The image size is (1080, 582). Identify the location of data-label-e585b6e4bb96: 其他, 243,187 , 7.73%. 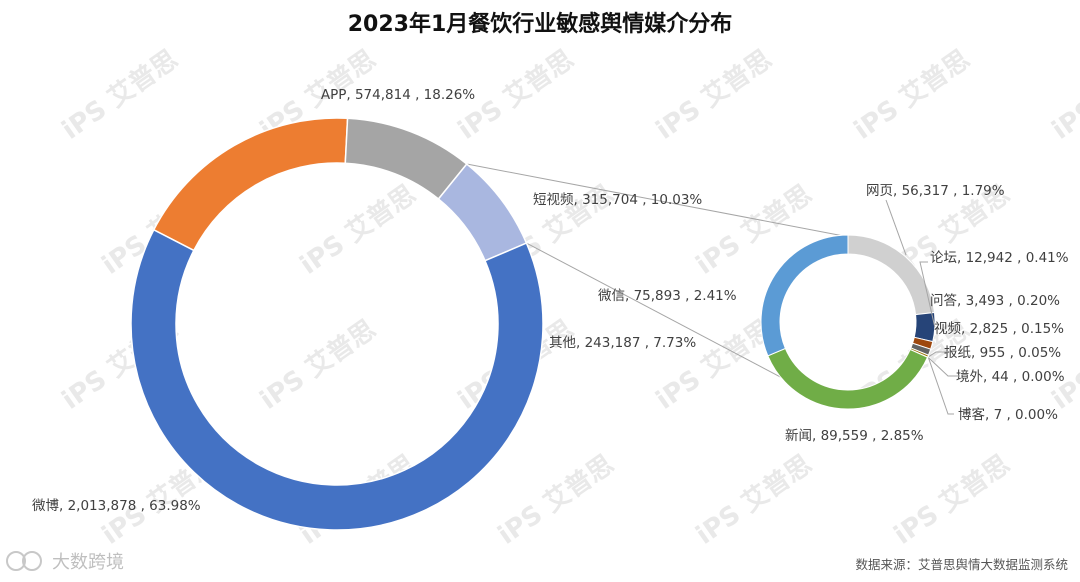
(622, 343).